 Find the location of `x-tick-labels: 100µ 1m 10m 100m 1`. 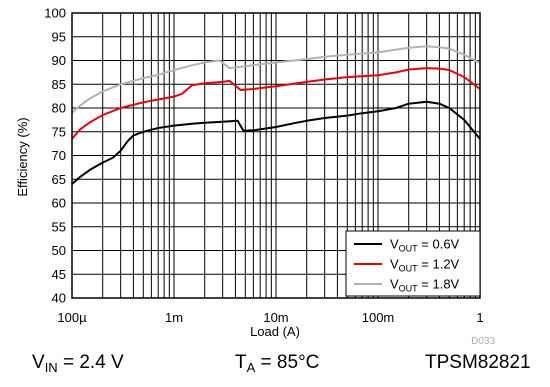

x-tick-labels: 100µ 1m 10m 100m 1 is located at coordinates (270, 317).